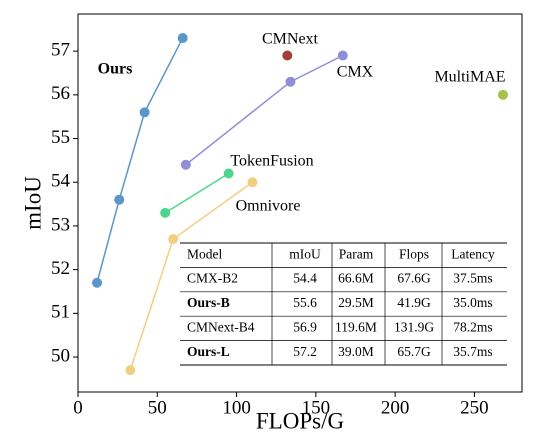  Describe the element at coordinates (414, 253) in the screenshot. I see `table-header: Flops` at that location.